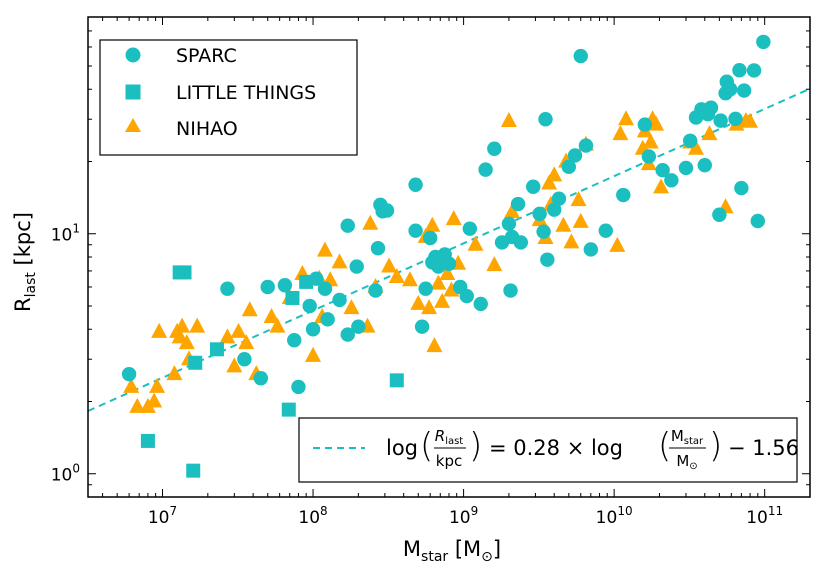 The height and width of the screenshot is (570, 830). I want to click on legend-label-nihao: NIHAO, so click(207, 129).